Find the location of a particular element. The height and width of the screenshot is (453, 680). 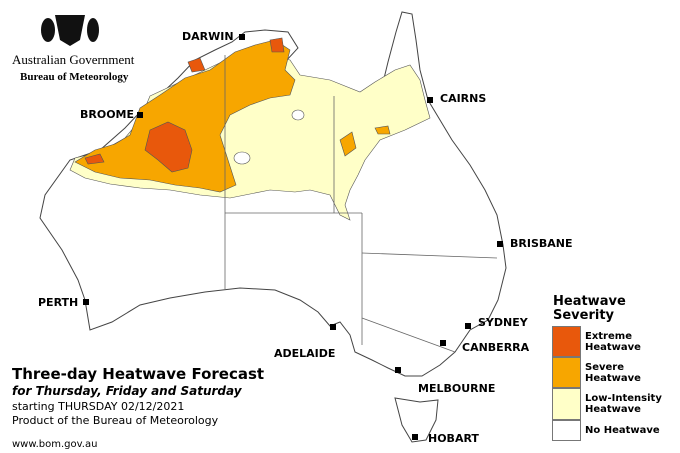

city-label: SYDNEY is located at coordinates (503, 322).